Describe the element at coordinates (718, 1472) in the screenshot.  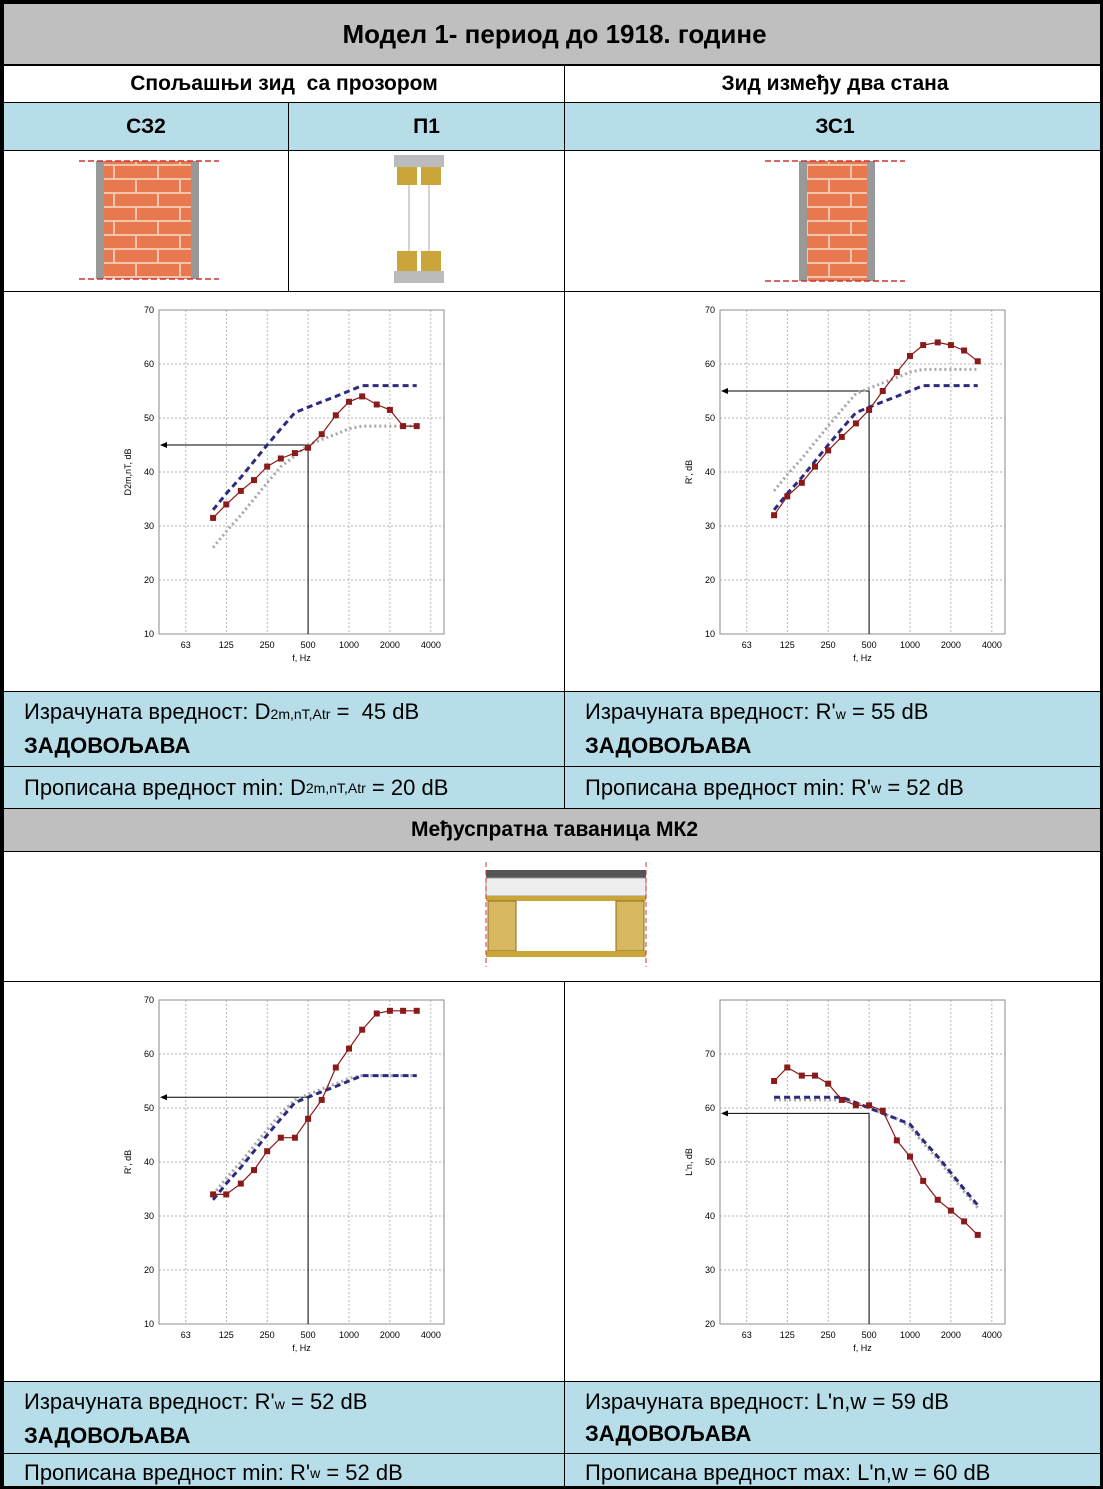
I see `label: Прописана вредност max:` at that location.